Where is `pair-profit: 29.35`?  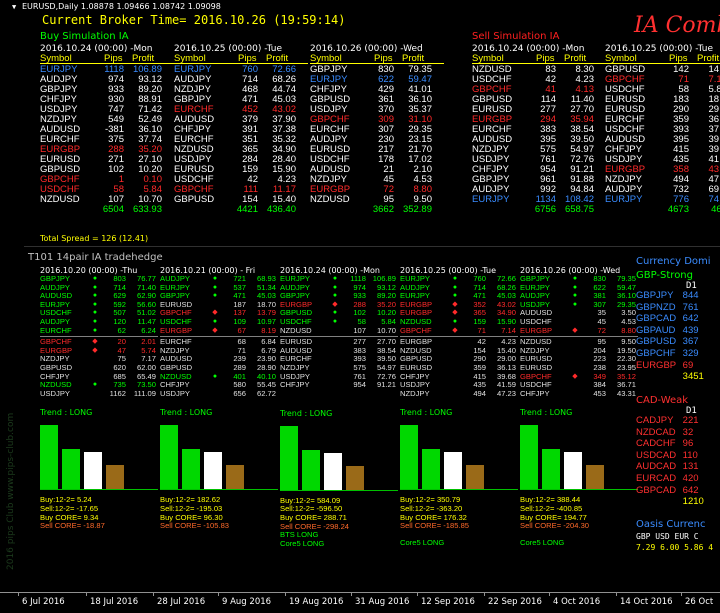
pair-profit: 29.35 is located at coordinates (420, 129).